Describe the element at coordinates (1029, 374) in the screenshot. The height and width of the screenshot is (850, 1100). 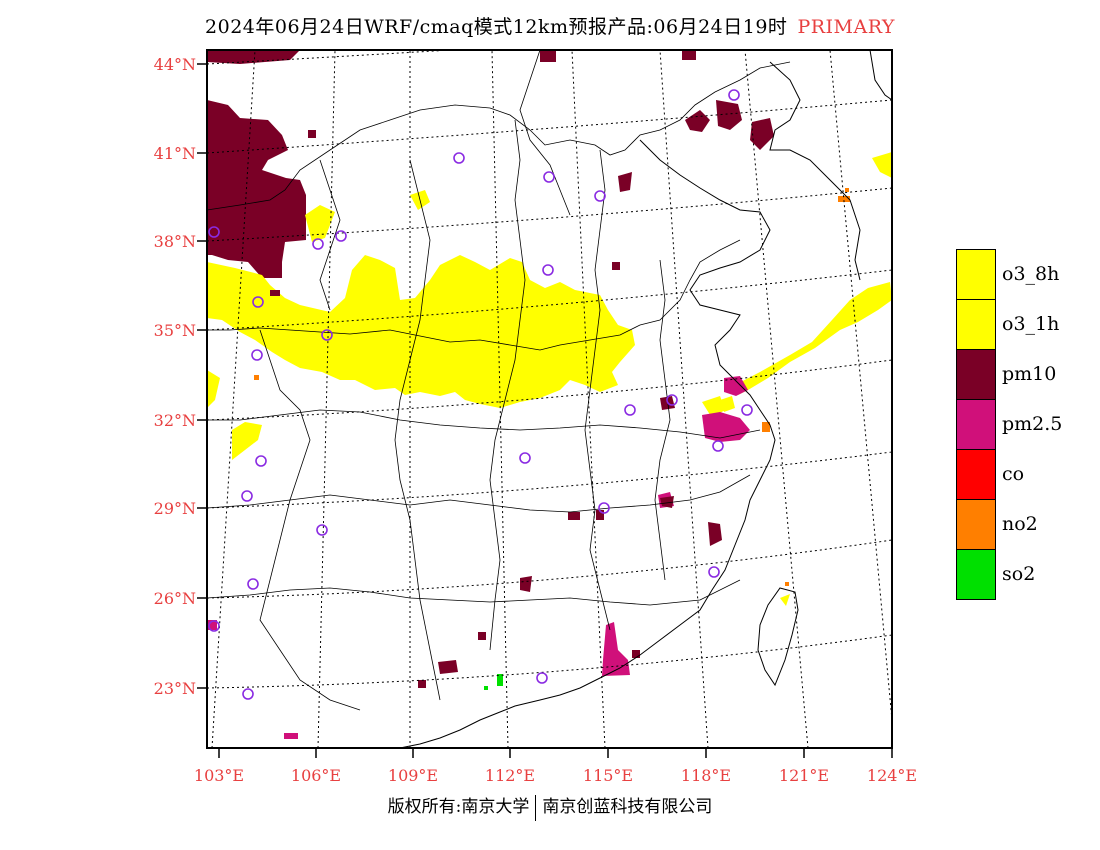
I see `legend-label: pm10` at that location.